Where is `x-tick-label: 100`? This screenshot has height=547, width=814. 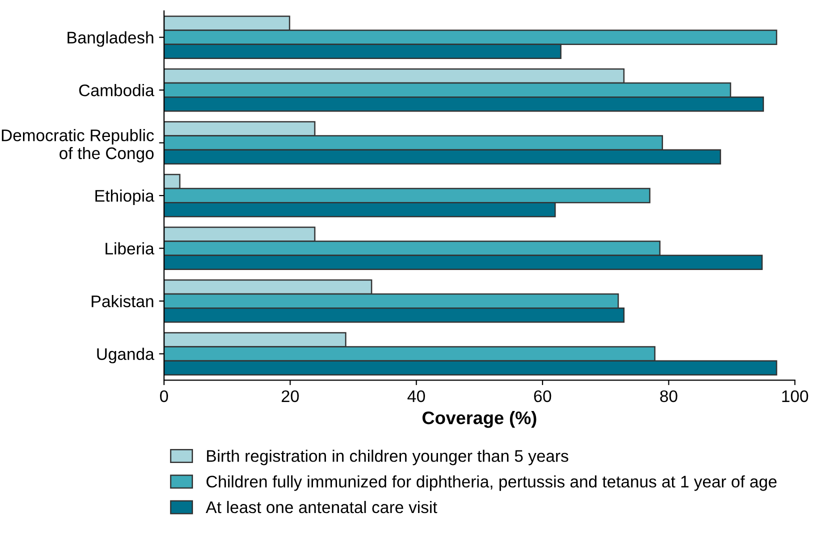
x-tick-label: 100 is located at coordinates (795, 396).